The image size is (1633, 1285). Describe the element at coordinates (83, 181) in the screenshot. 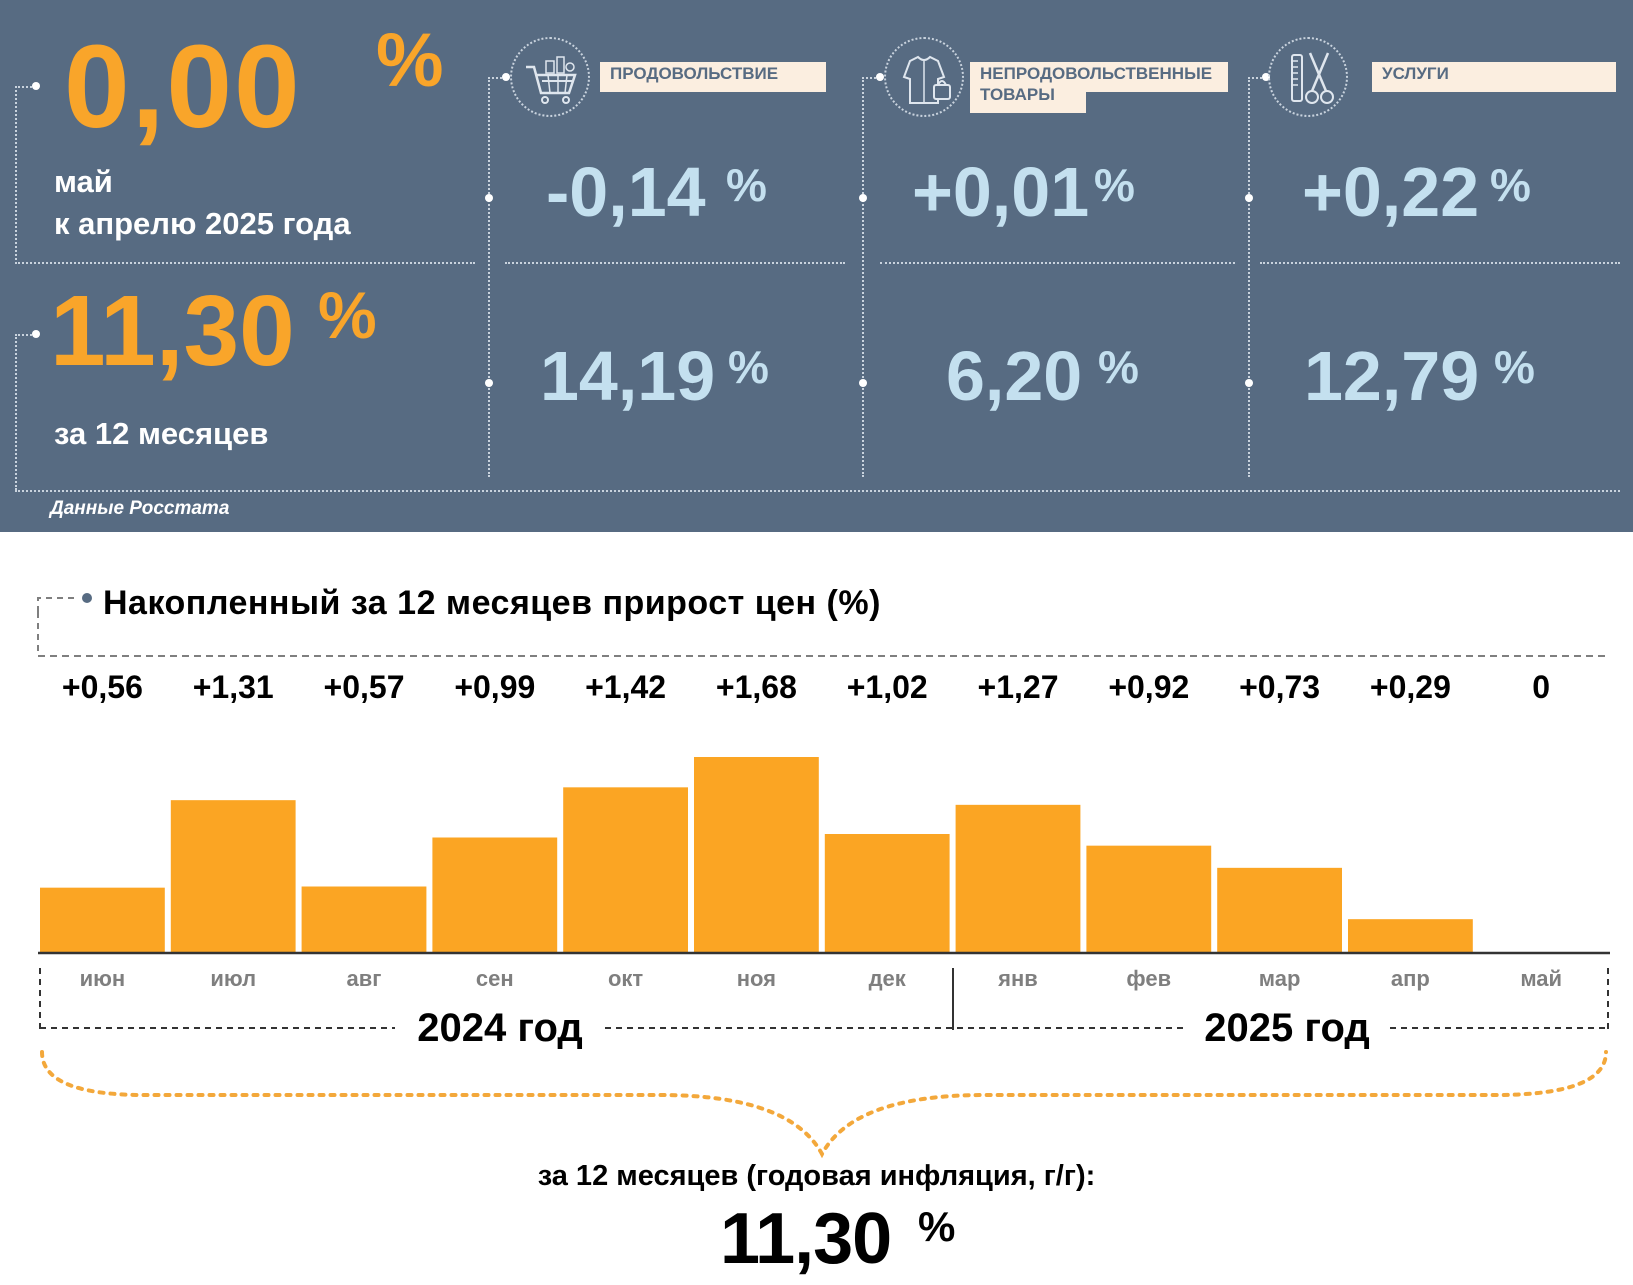

I see `monthly-period-line1: май` at that location.